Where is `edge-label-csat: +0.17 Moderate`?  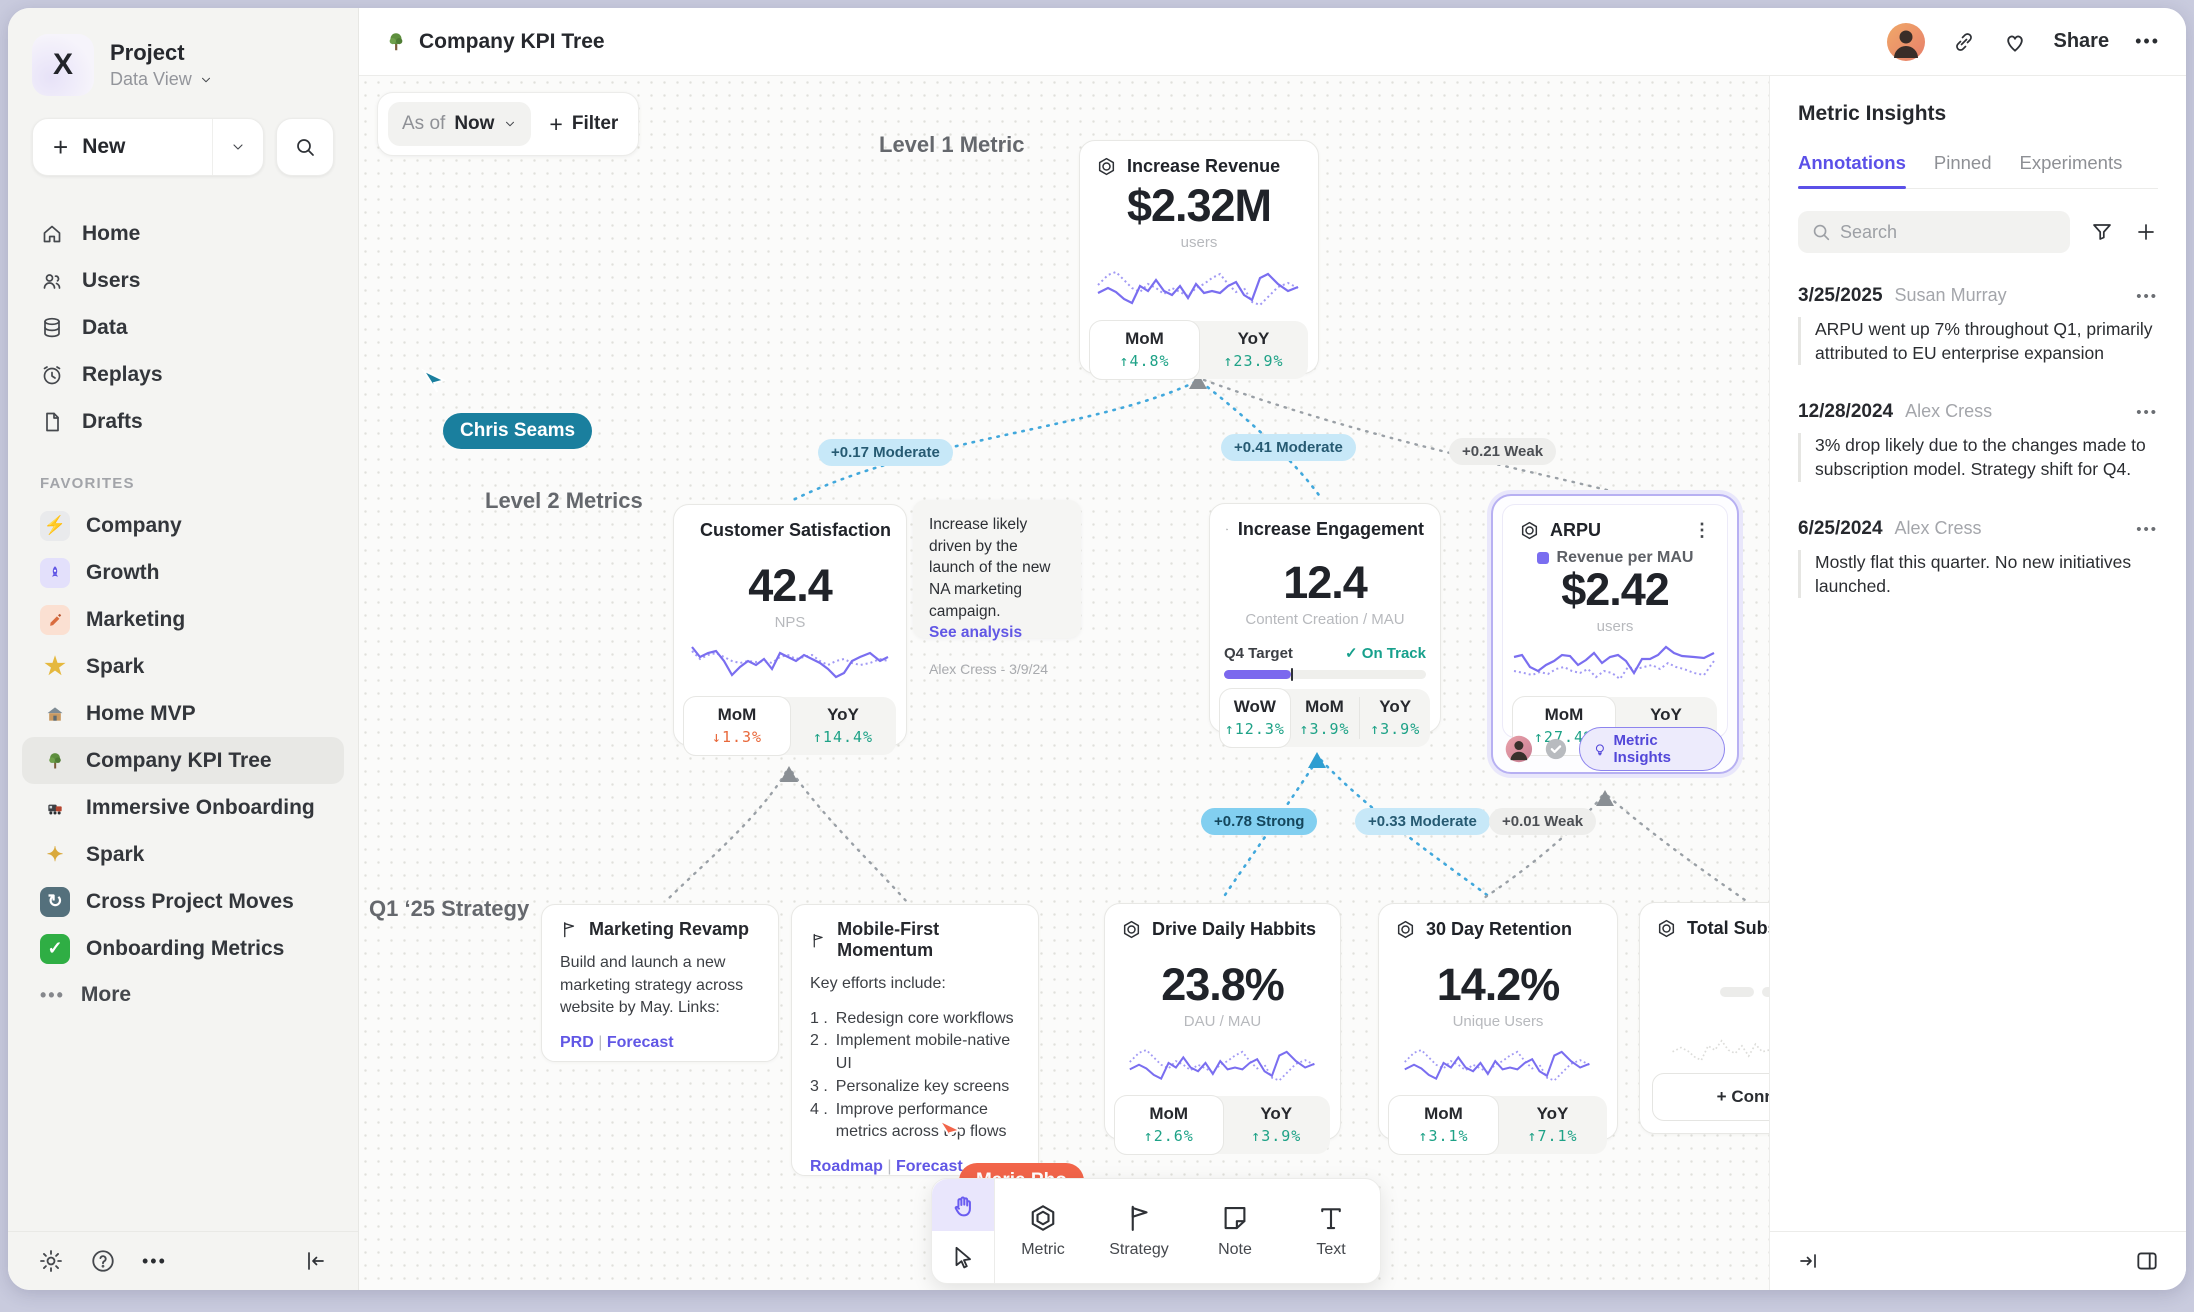
edge-label-csat: +0.17 Moderate is located at coordinates (885, 452).